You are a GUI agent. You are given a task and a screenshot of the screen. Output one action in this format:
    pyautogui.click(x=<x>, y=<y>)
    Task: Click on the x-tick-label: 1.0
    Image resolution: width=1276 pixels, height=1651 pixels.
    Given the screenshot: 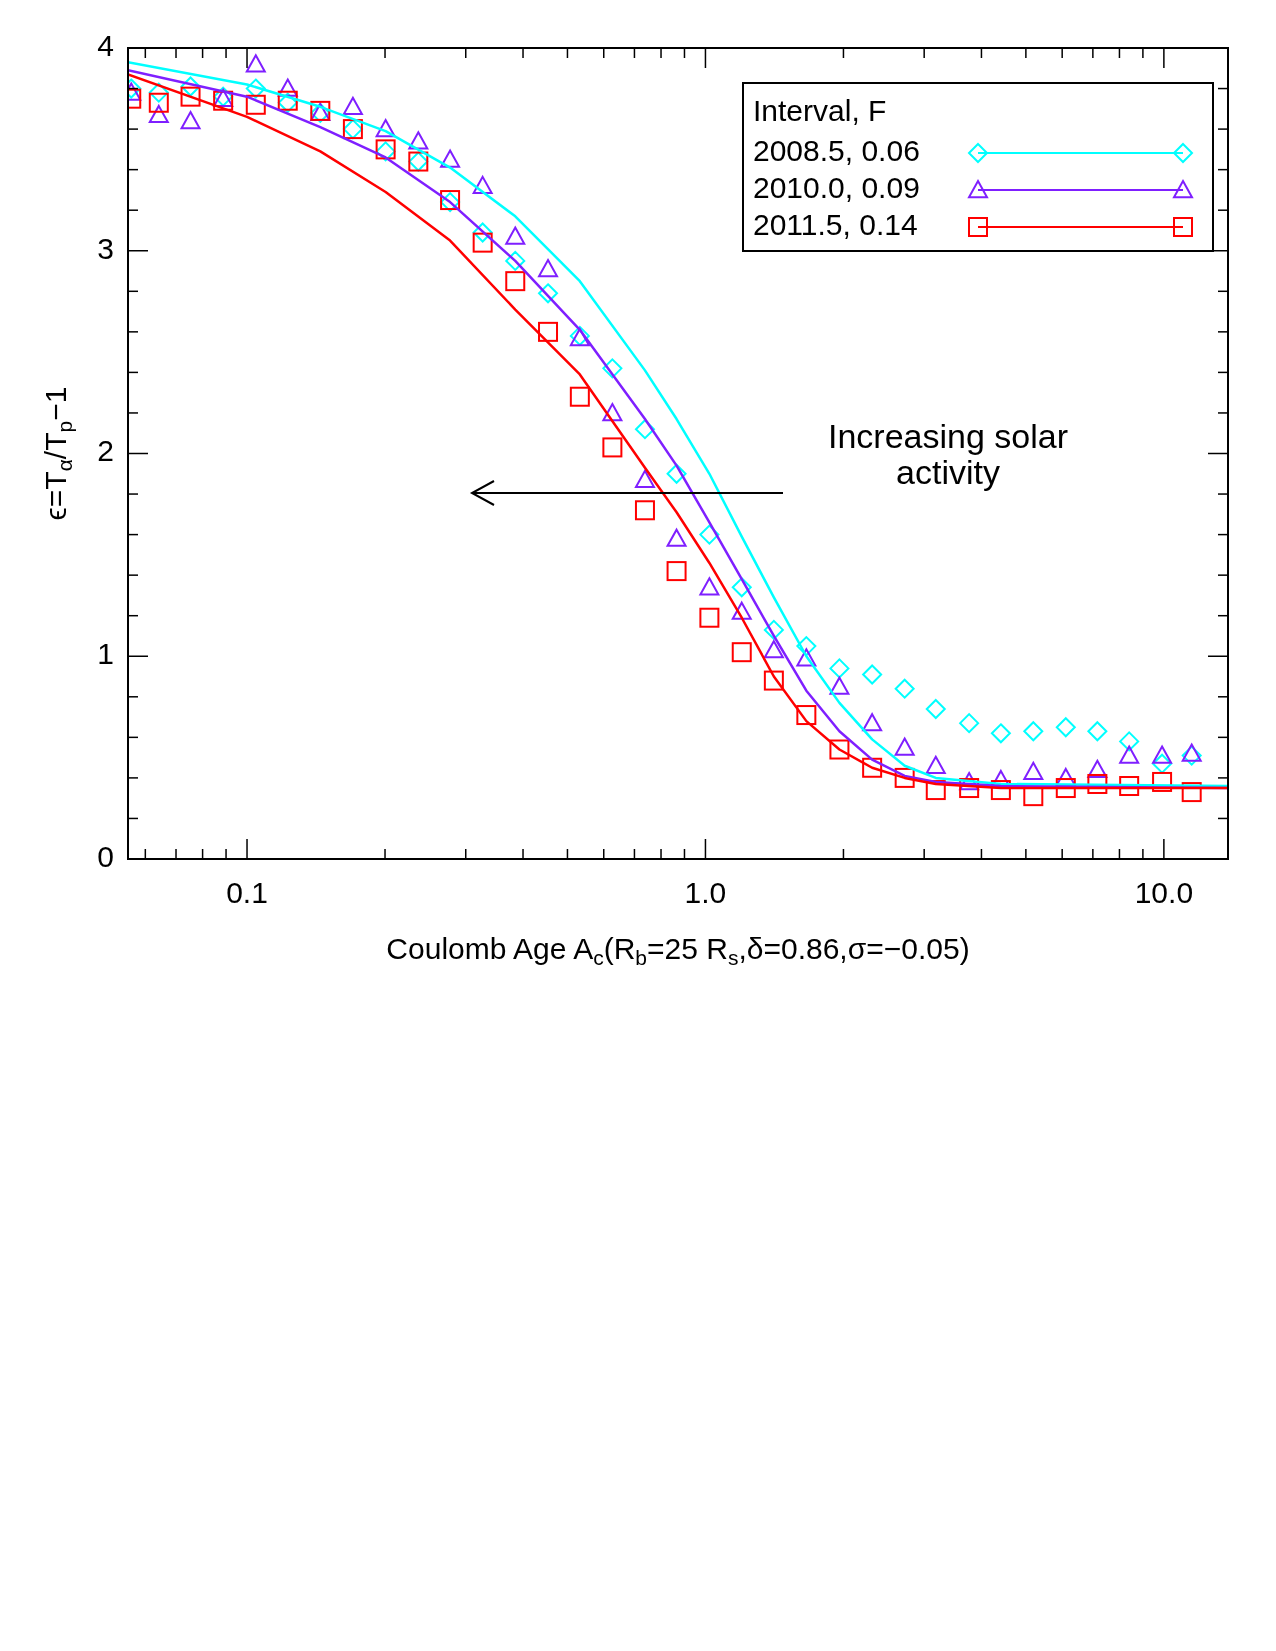 What is the action you would take?
    pyautogui.click(x=705, y=892)
    